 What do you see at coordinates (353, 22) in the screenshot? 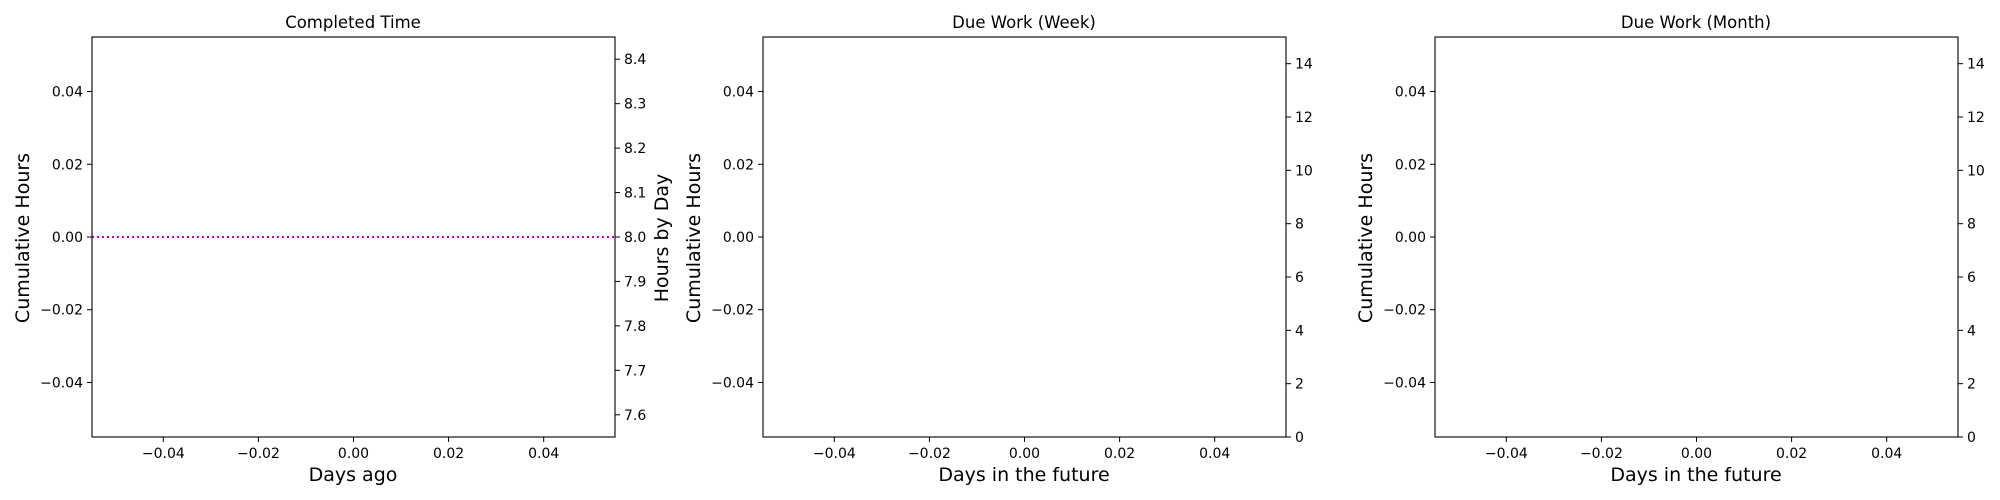
I see `panel-title: Completed Time` at bounding box center [353, 22].